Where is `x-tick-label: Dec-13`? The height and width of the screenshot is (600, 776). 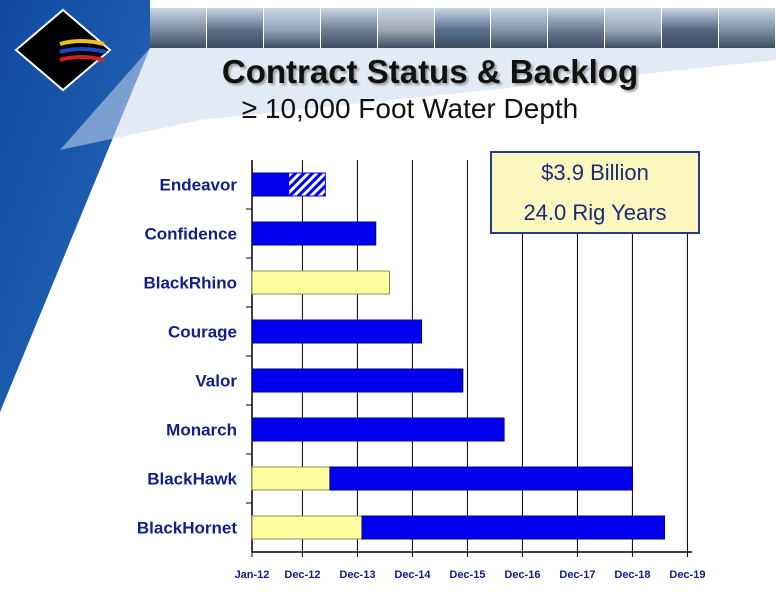
x-tick-label: Dec-13 is located at coordinates (357, 575).